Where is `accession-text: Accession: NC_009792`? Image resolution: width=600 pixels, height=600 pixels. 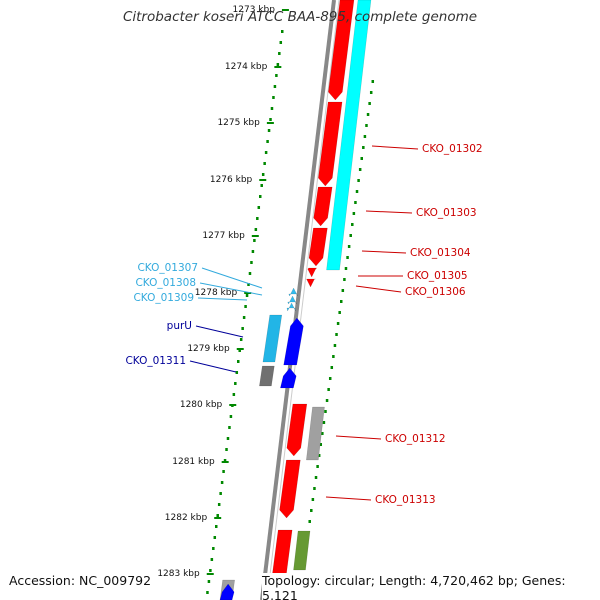 accession-text: Accession: NC_009792 is located at coordinates (80, 580).